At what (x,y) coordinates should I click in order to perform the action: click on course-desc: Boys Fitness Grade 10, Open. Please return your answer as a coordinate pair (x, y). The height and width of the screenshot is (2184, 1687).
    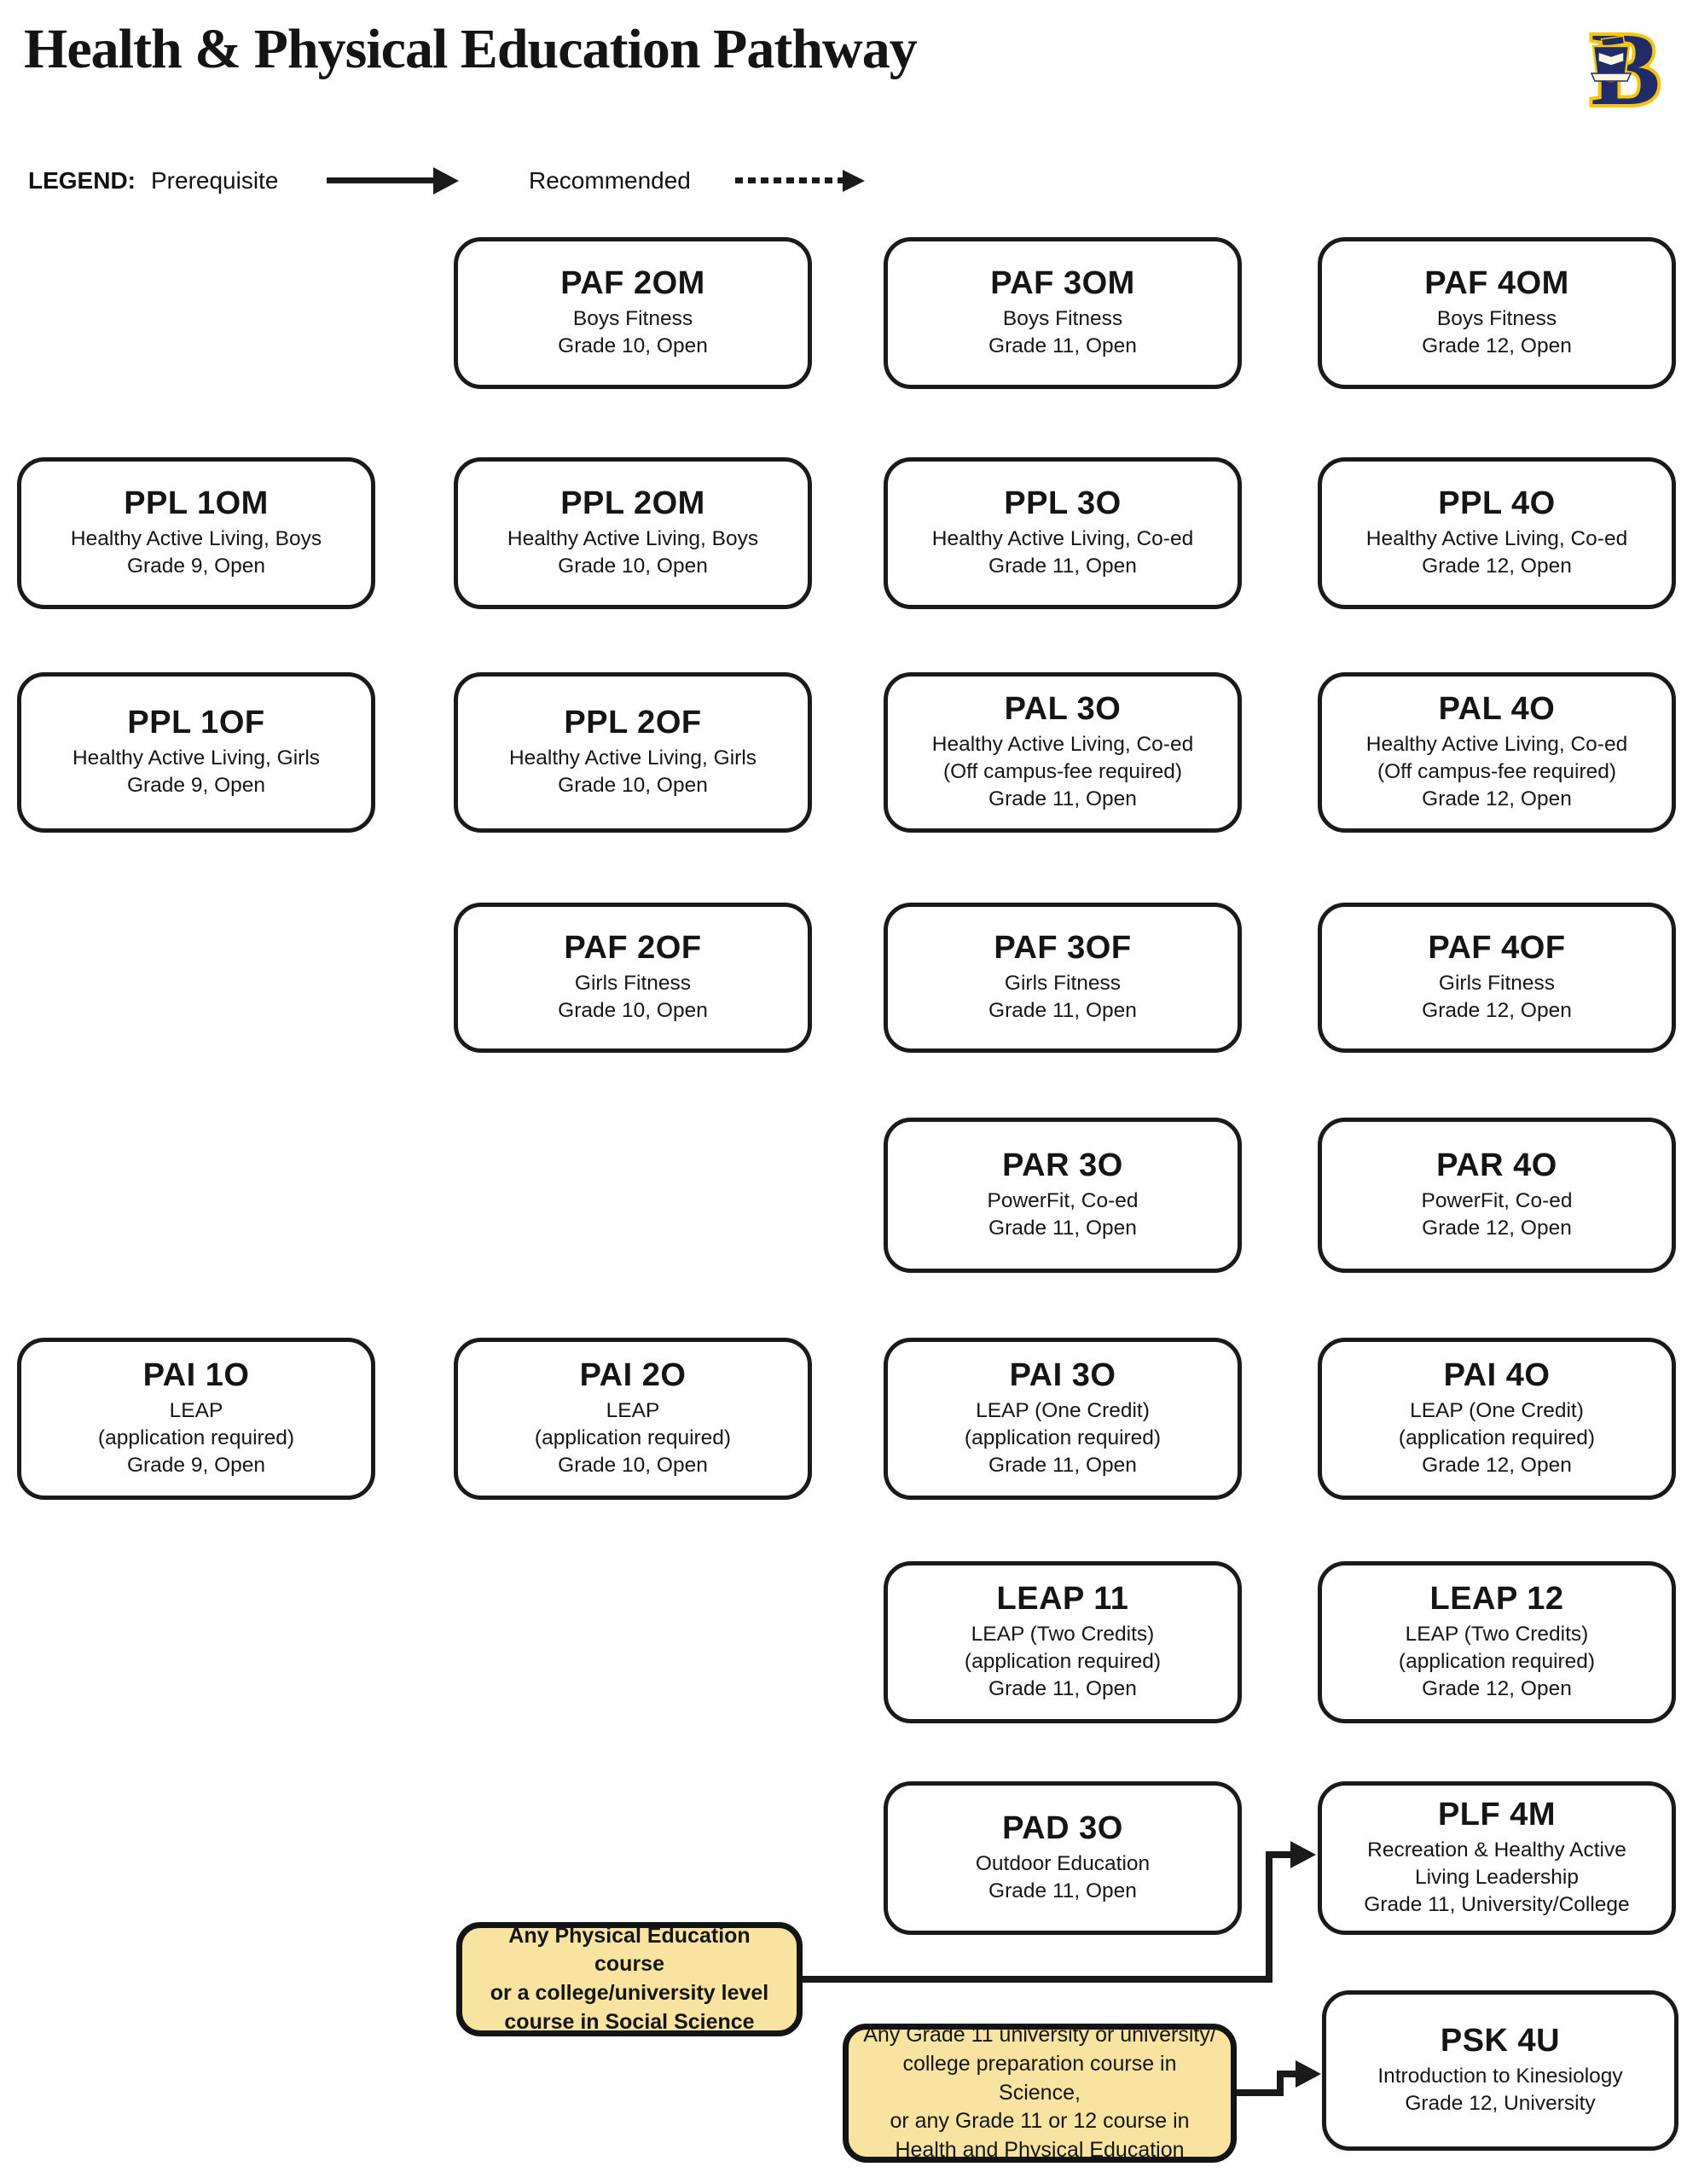
    Looking at the image, I should click on (633, 332).